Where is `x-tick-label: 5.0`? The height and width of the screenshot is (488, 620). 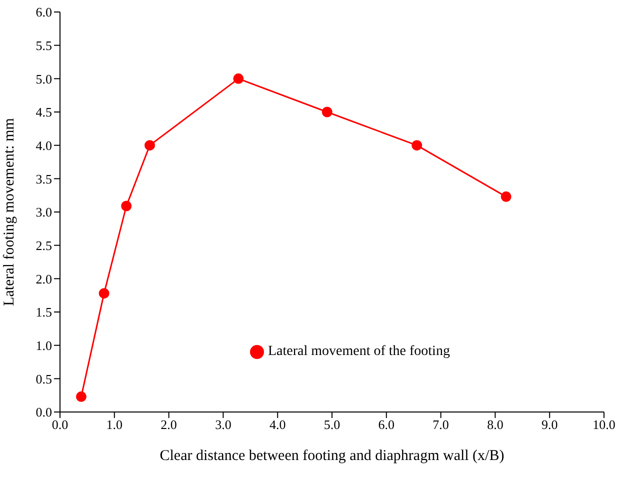 x-tick-label: 5.0 is located at coordinates (332, 424).